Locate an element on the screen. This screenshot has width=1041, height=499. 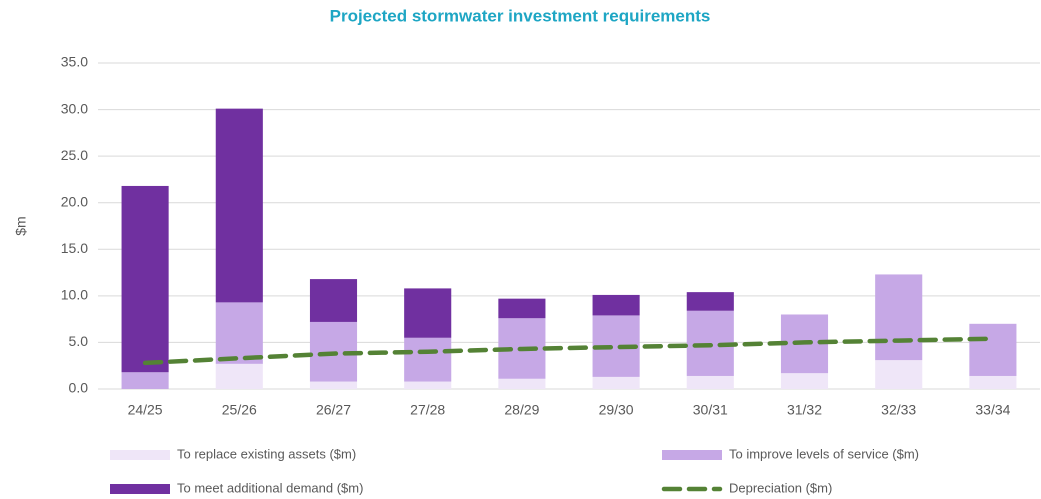
x-tick-label: 27/28 is located at coordinates (427, 410).